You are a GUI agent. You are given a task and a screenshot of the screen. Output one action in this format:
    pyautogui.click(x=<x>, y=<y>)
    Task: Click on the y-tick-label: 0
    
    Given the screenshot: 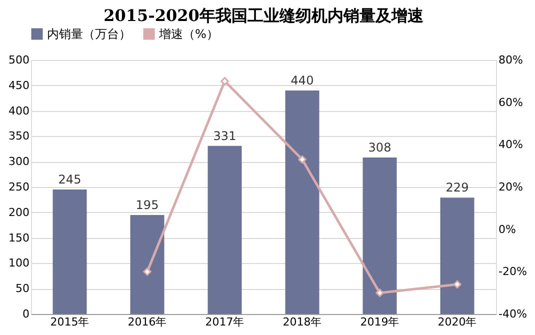 What is the action you would take?
    pyautogui.click(x=26, y=314)
    